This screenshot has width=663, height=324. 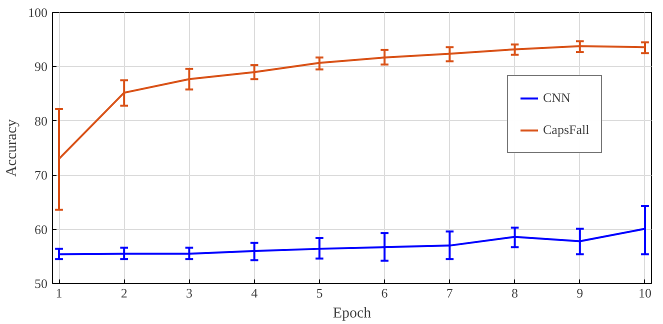 I want to click on x-axis-title: Epoch, so click(x=352, y=314).